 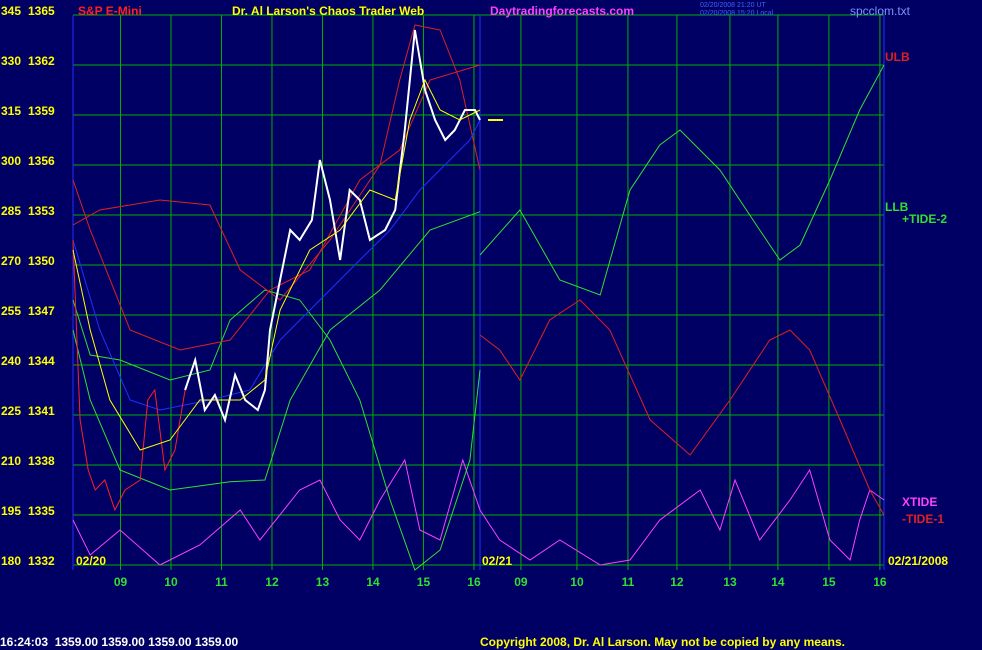 I want to click on timestamp-local: 02/20/2008 15:20 Local, so click(x=737, y=13).